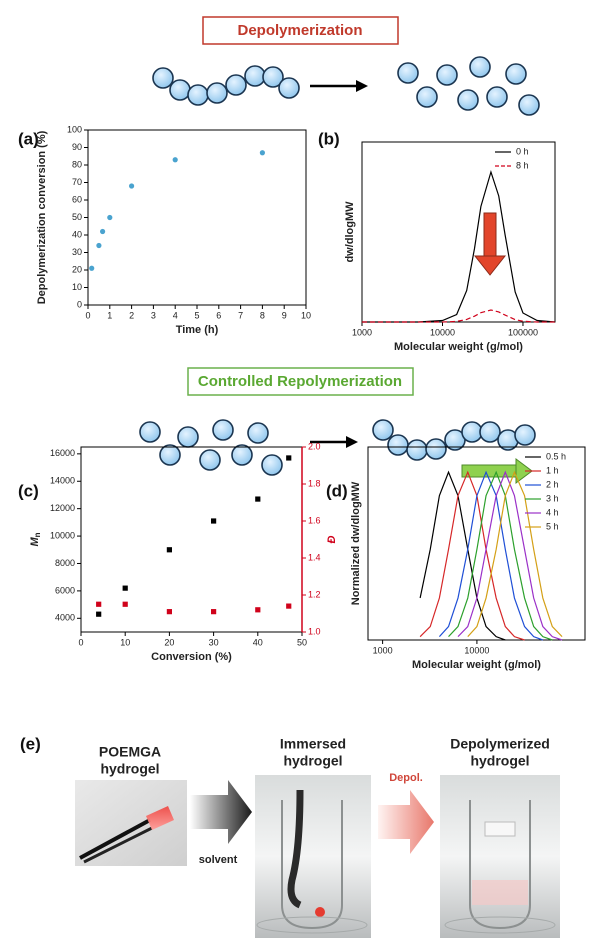  I want to click on y-tick-label: 10000, so click(62, 535).